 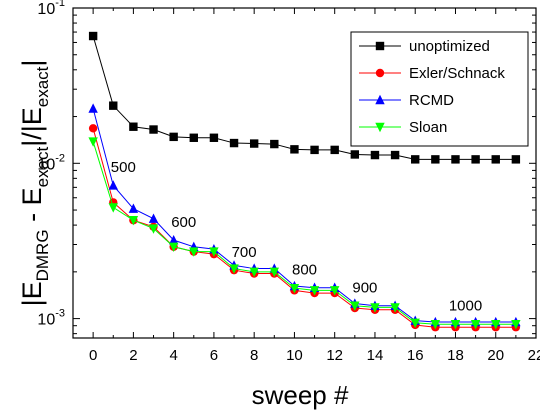 What do you see at coordinates (431, 100) in the screenshot?
I see `legend-label: RCMD` at bounding box center [431, 100].